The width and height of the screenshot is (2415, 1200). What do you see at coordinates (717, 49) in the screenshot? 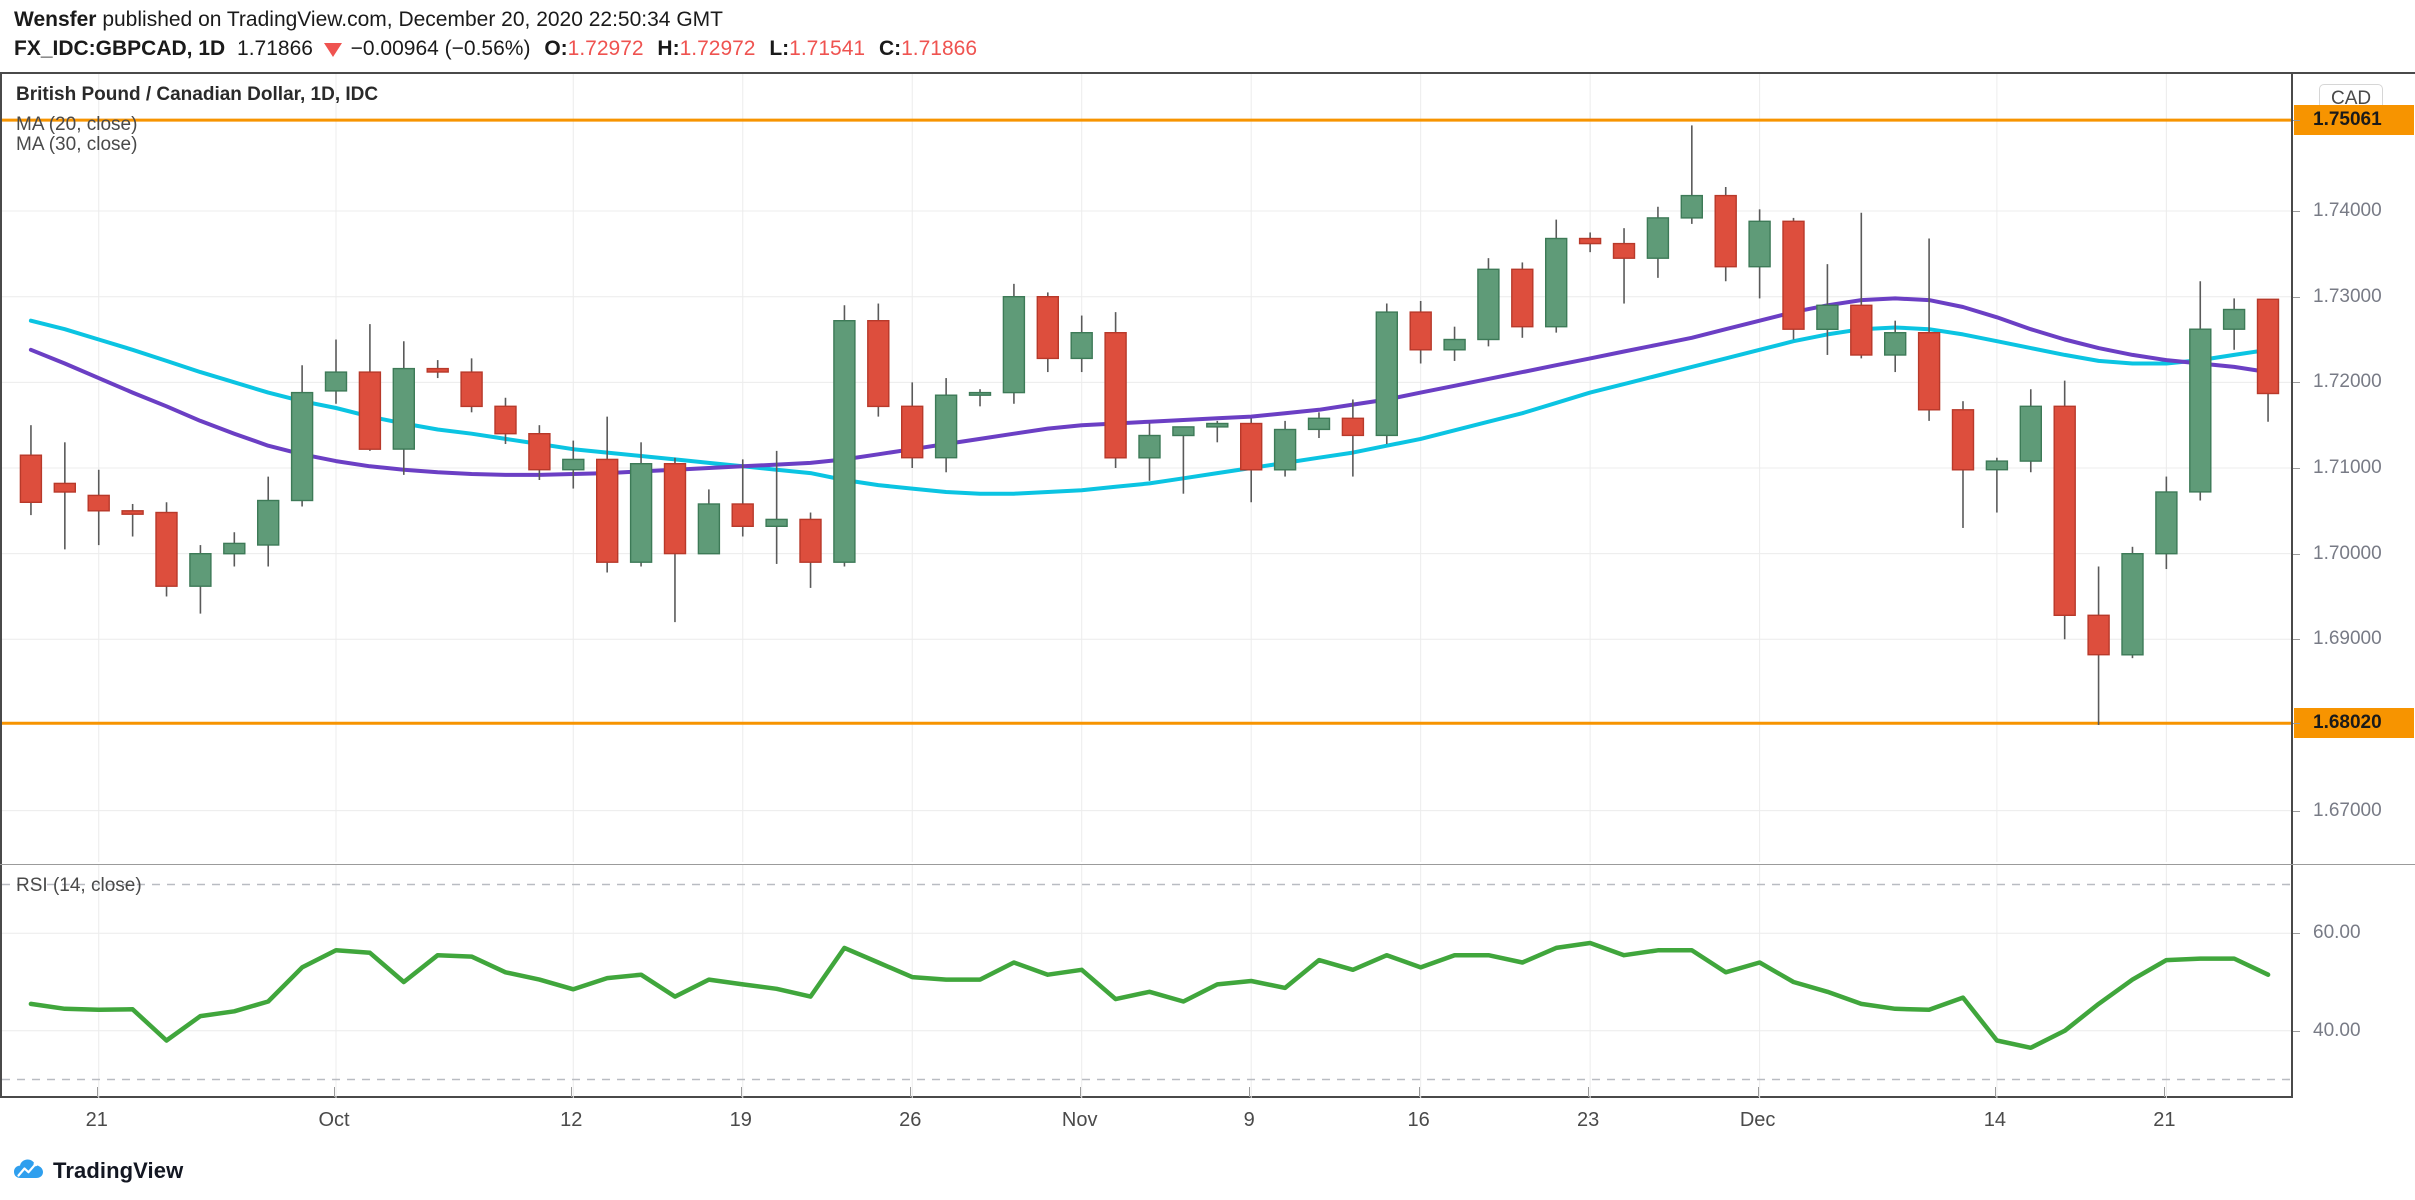
I see `high-value: 1.72972` at bounding box center [717, 49].